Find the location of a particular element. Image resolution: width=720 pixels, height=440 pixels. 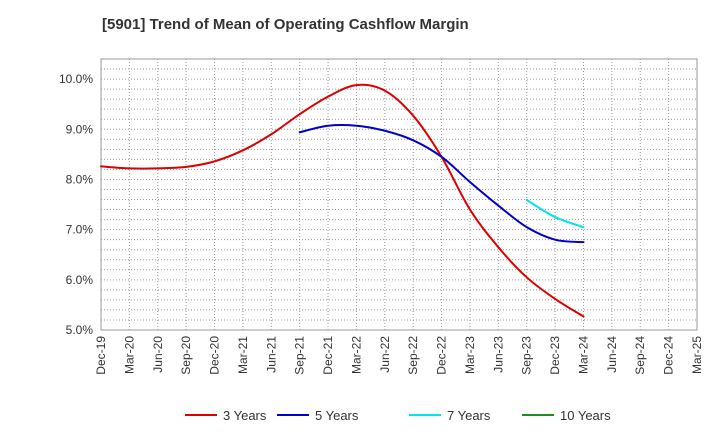

y-tick-label: 10.0% is located at coordinates (76, 79).